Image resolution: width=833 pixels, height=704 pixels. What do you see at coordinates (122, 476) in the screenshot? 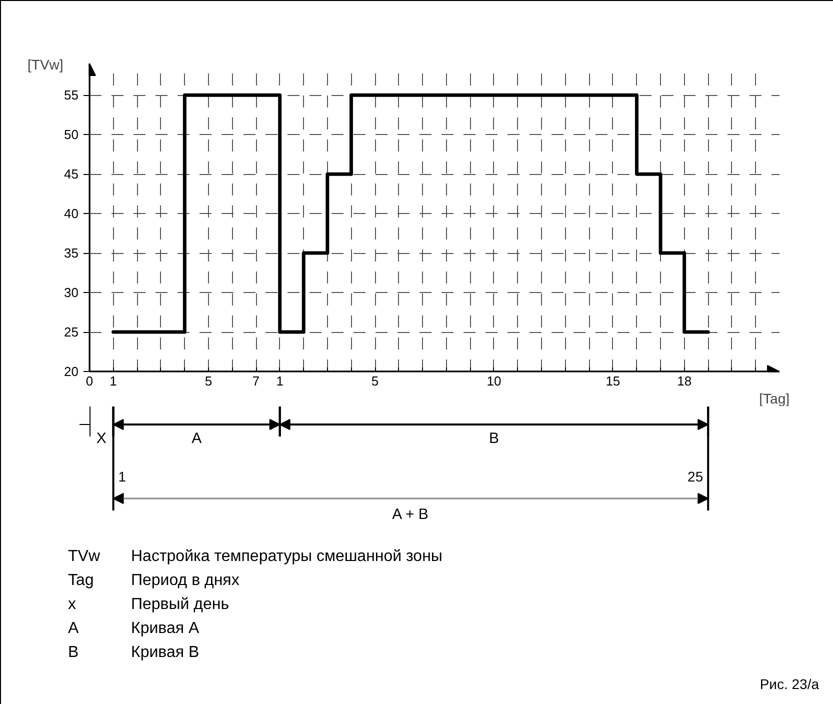
I see `text: 1` at bounding box center [122, 476].